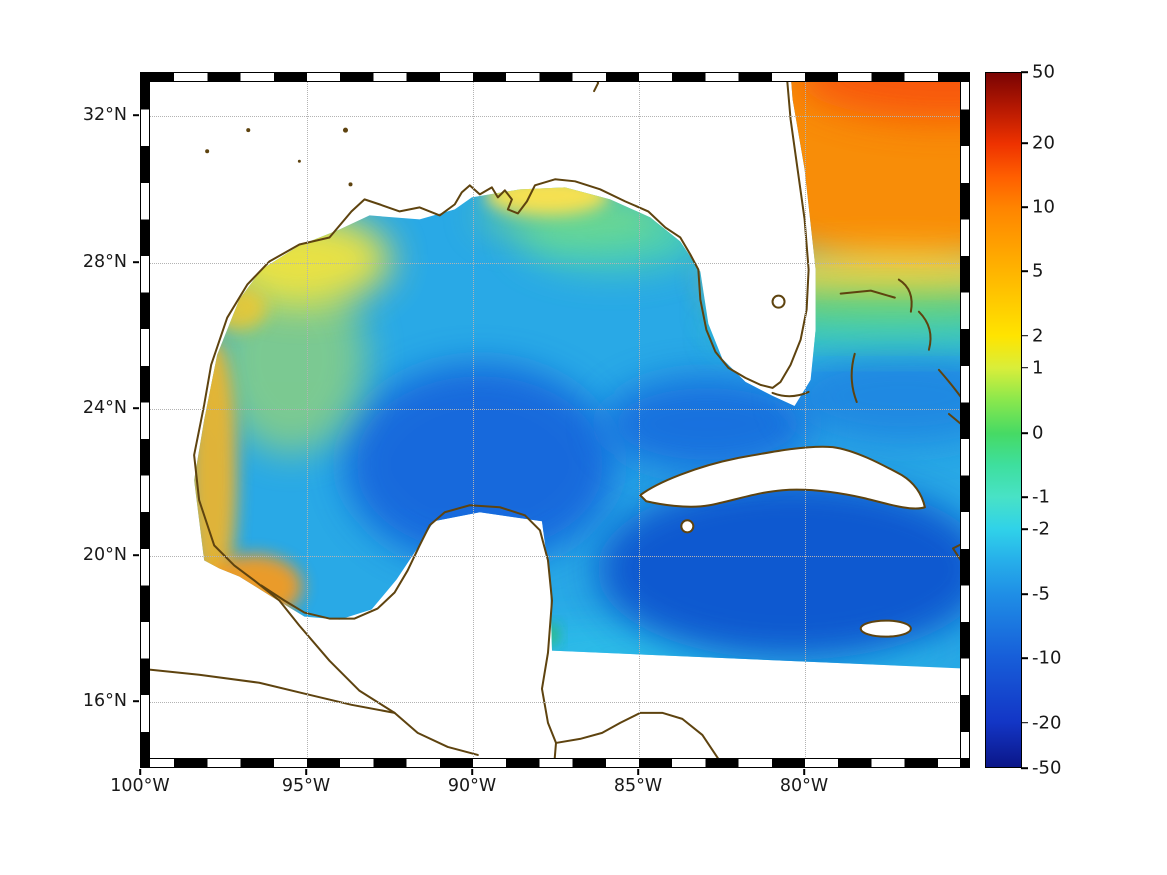 Image resolution: width=1167 pixels, height=875 pixels. I want to click on isle-of-youth, so click(687, 526).